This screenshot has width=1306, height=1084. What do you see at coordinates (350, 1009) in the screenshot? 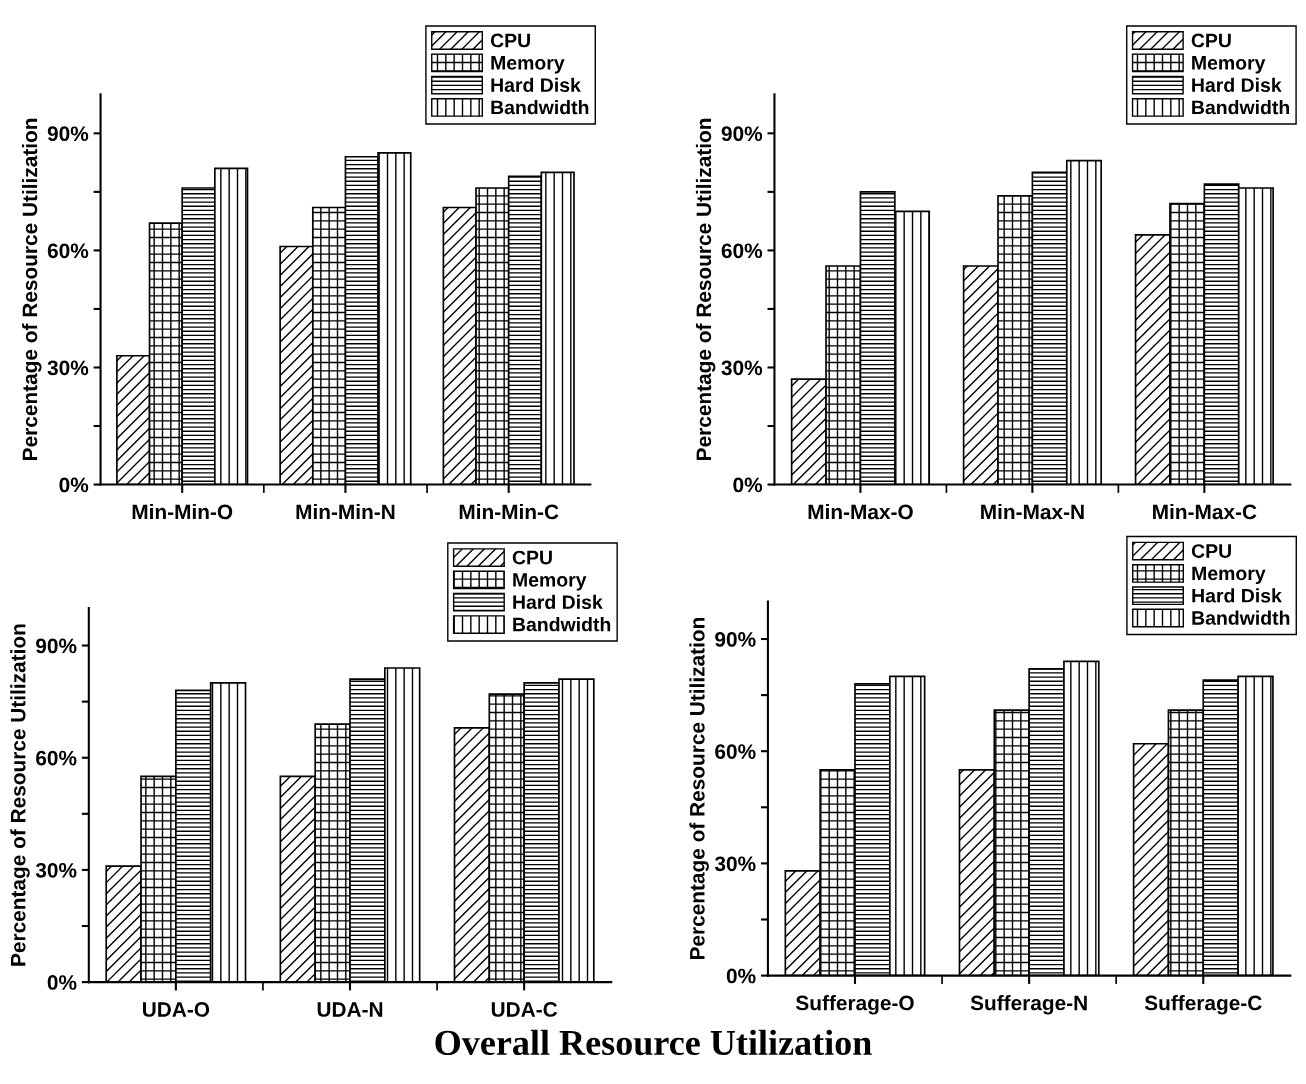
I see `x-tick-label: UDA-N` at bounding box center [350, 1009].